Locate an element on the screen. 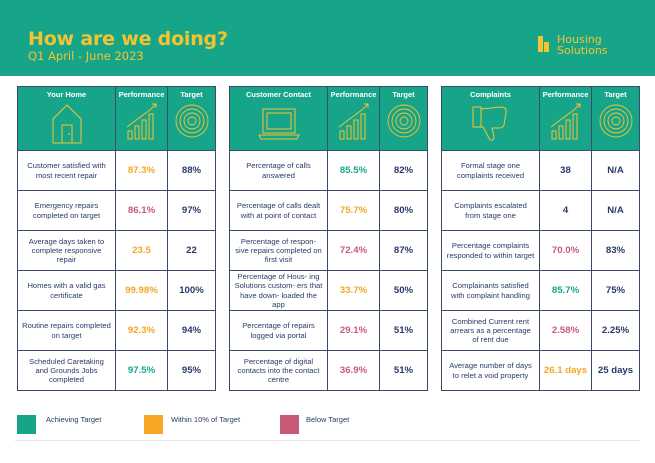 Image resolution: width=655 pixels, height=463 pixels. logo-text: Housing Solutions is located at coordinates (582, 45).